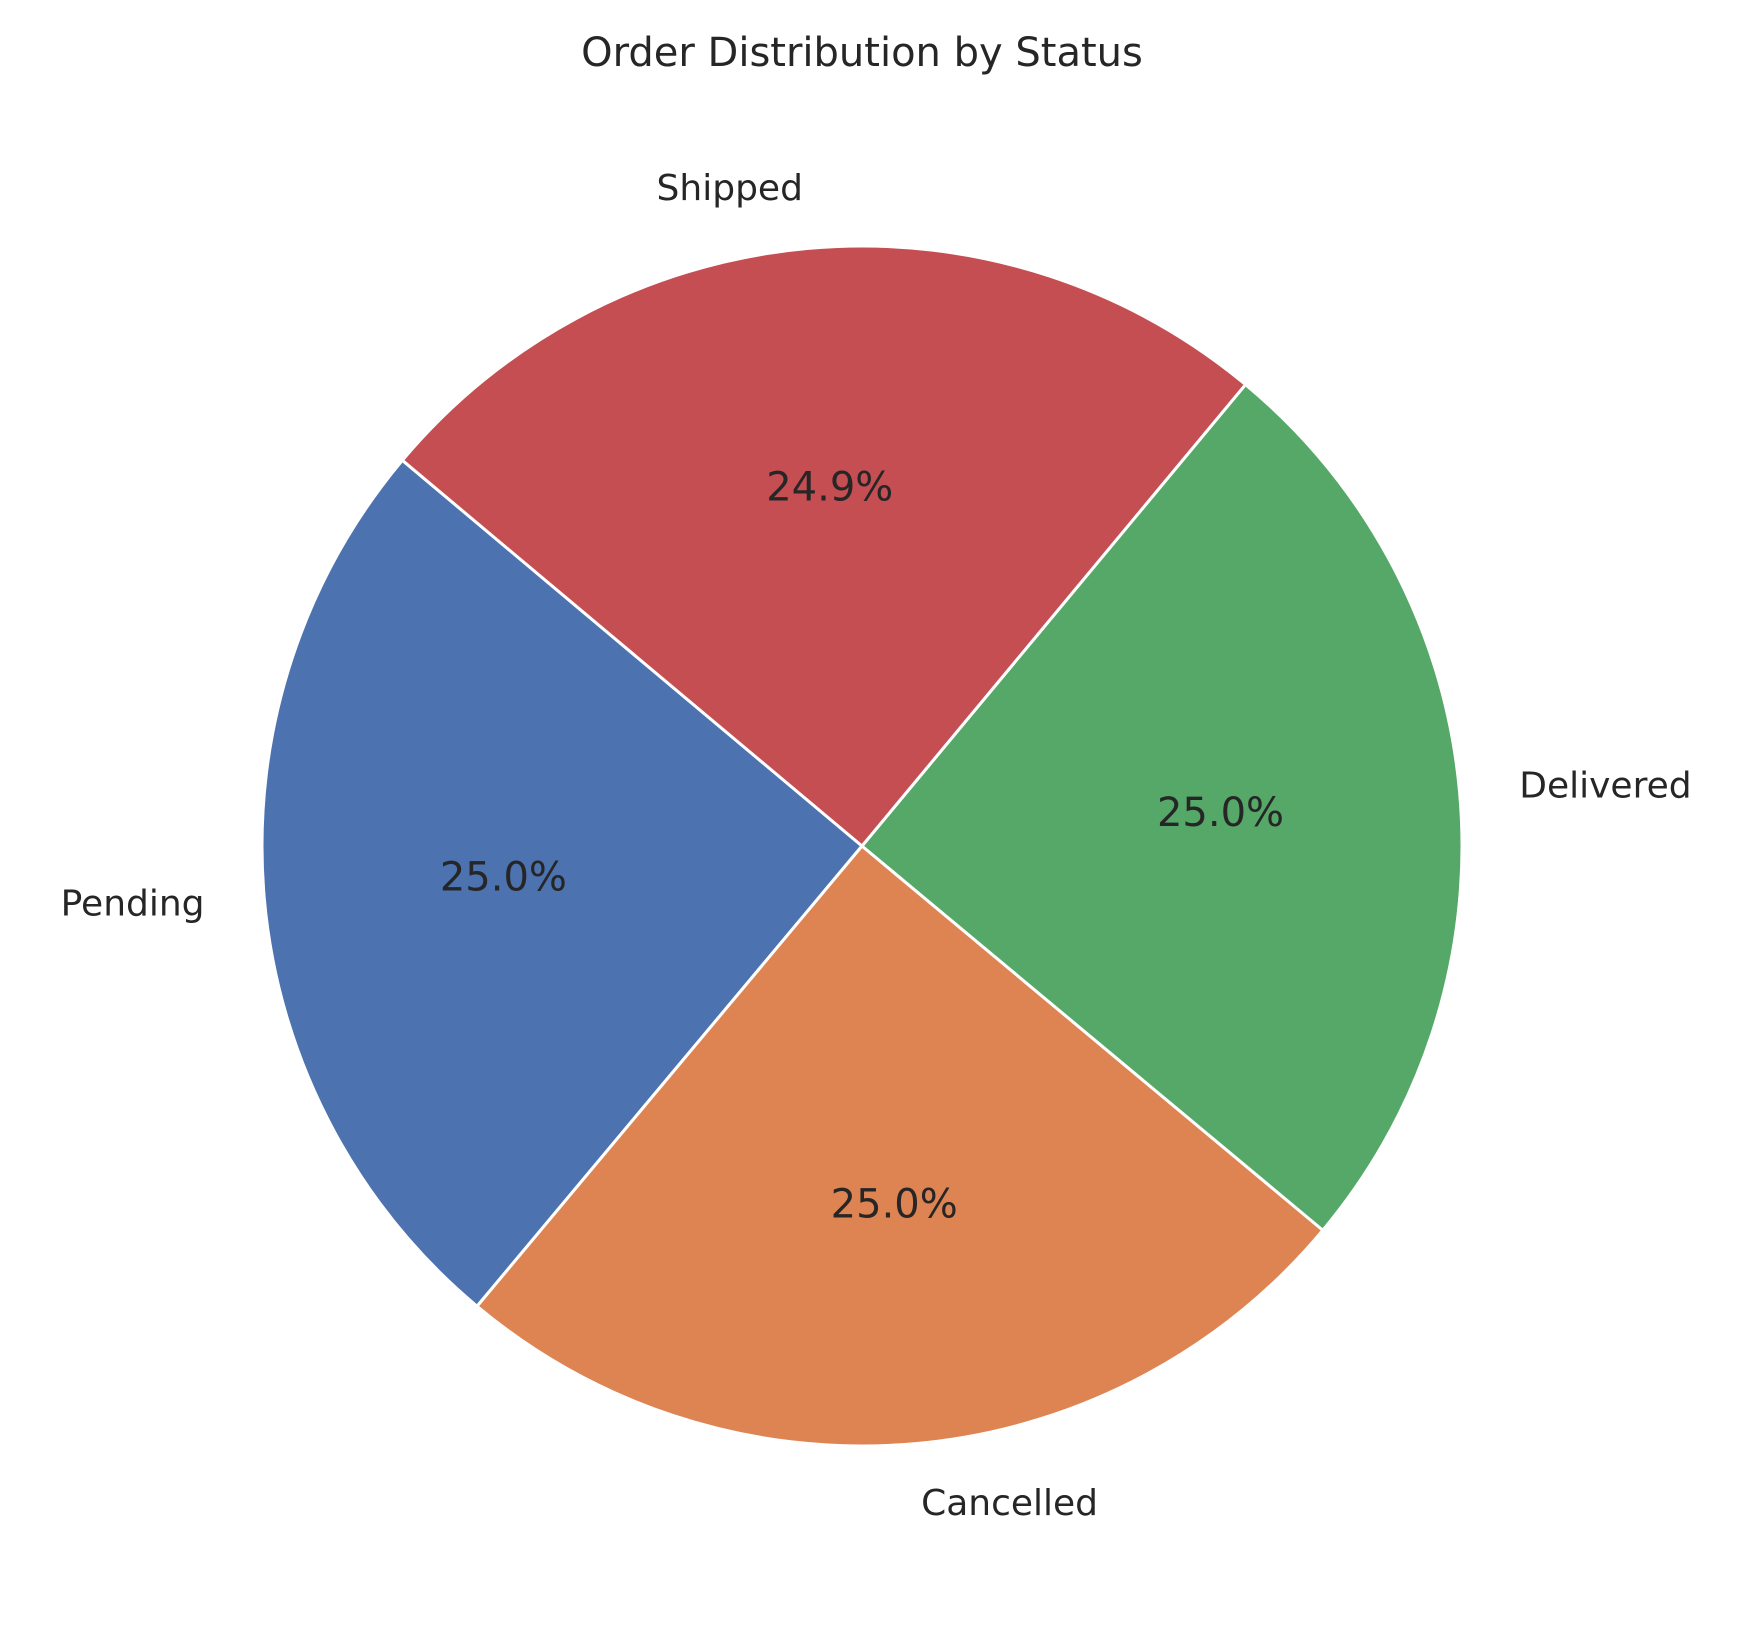  Describe the element at coordinates (730, 188) in the screenshot. I see `slice-label-shipped: Shipped` at that location.